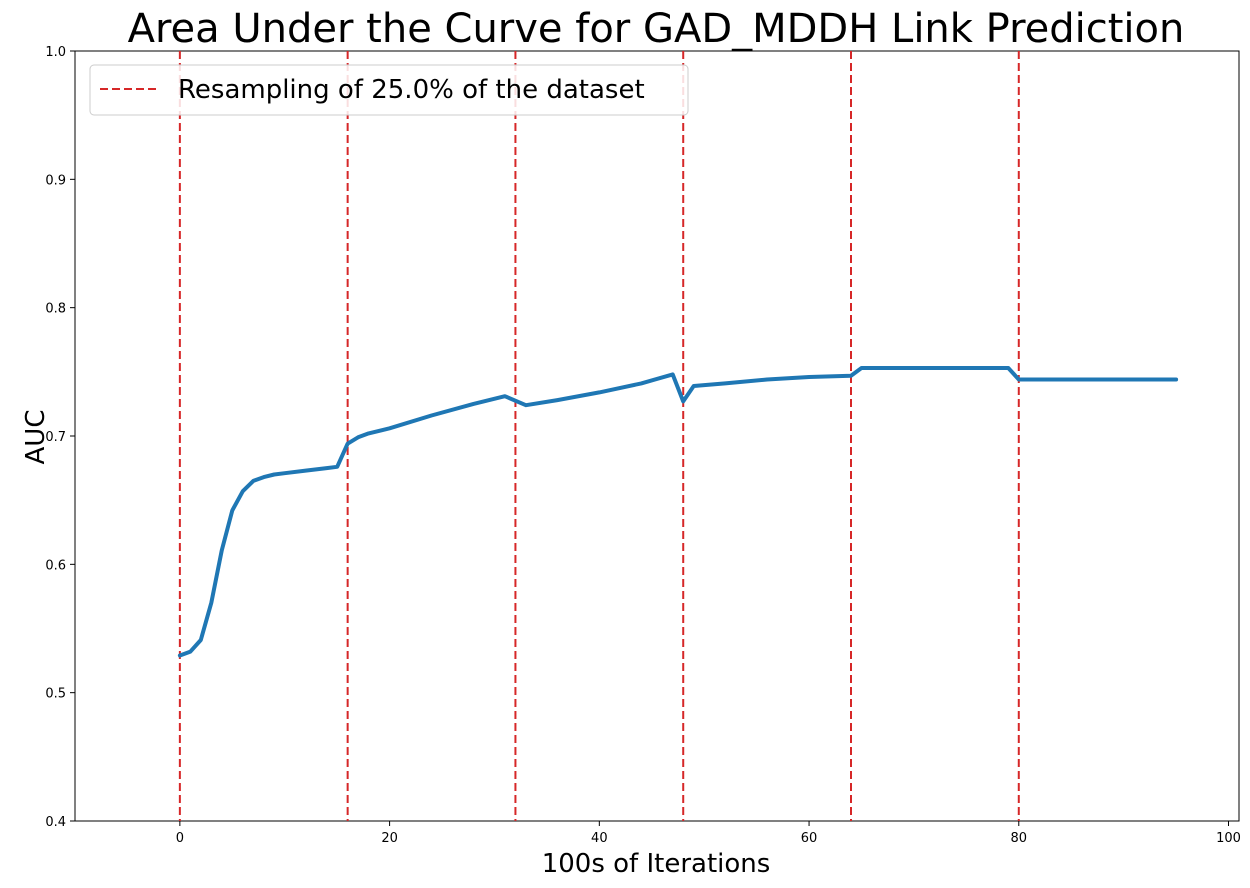 This screenshot has height=888, width=1250. What do you see at coordinates (389, 838) in the screenshot?
I see `x-tick-label: 20` at bounding box center [389, 838].